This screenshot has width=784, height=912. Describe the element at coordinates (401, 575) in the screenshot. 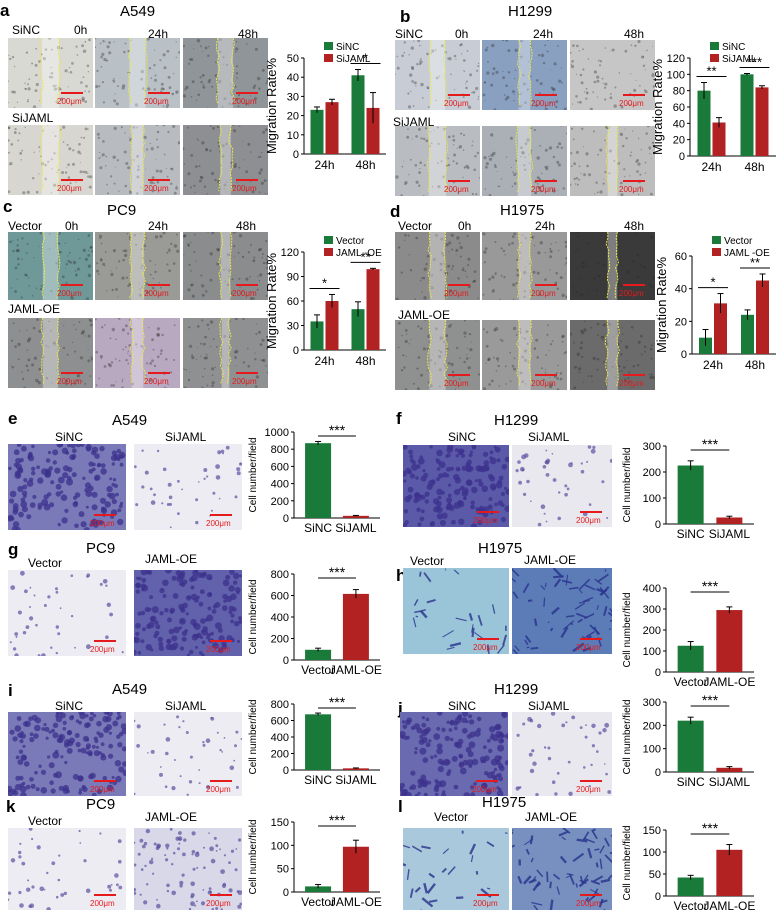

I see `panel-label-h: h` at that location.